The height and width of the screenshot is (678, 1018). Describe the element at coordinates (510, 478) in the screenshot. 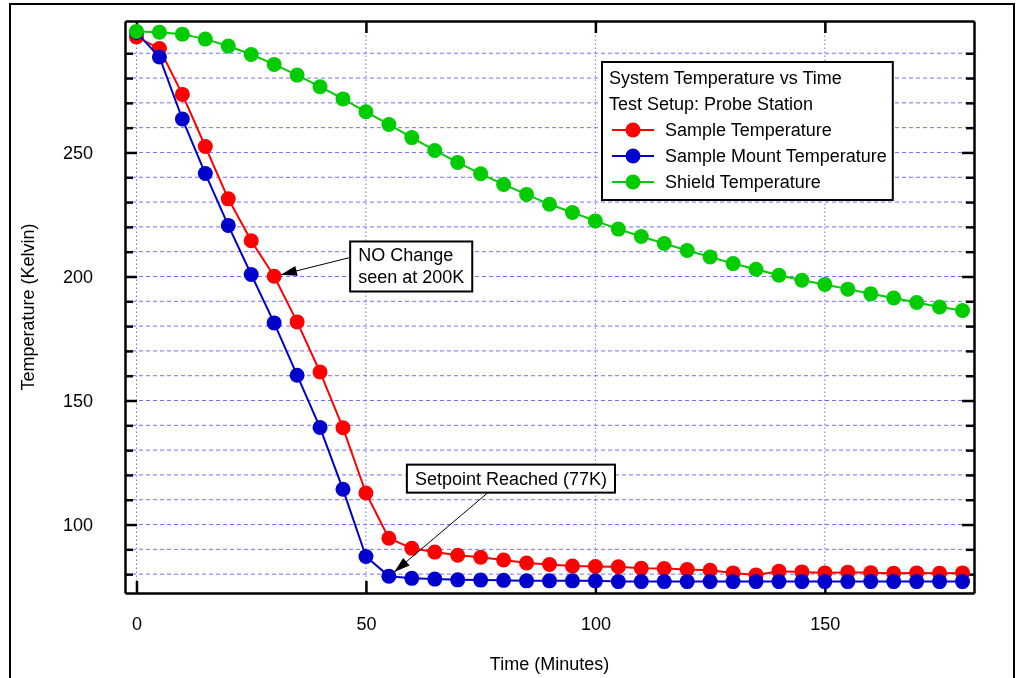

I see `annotation: Setpoint Reached (77K)` at that location.